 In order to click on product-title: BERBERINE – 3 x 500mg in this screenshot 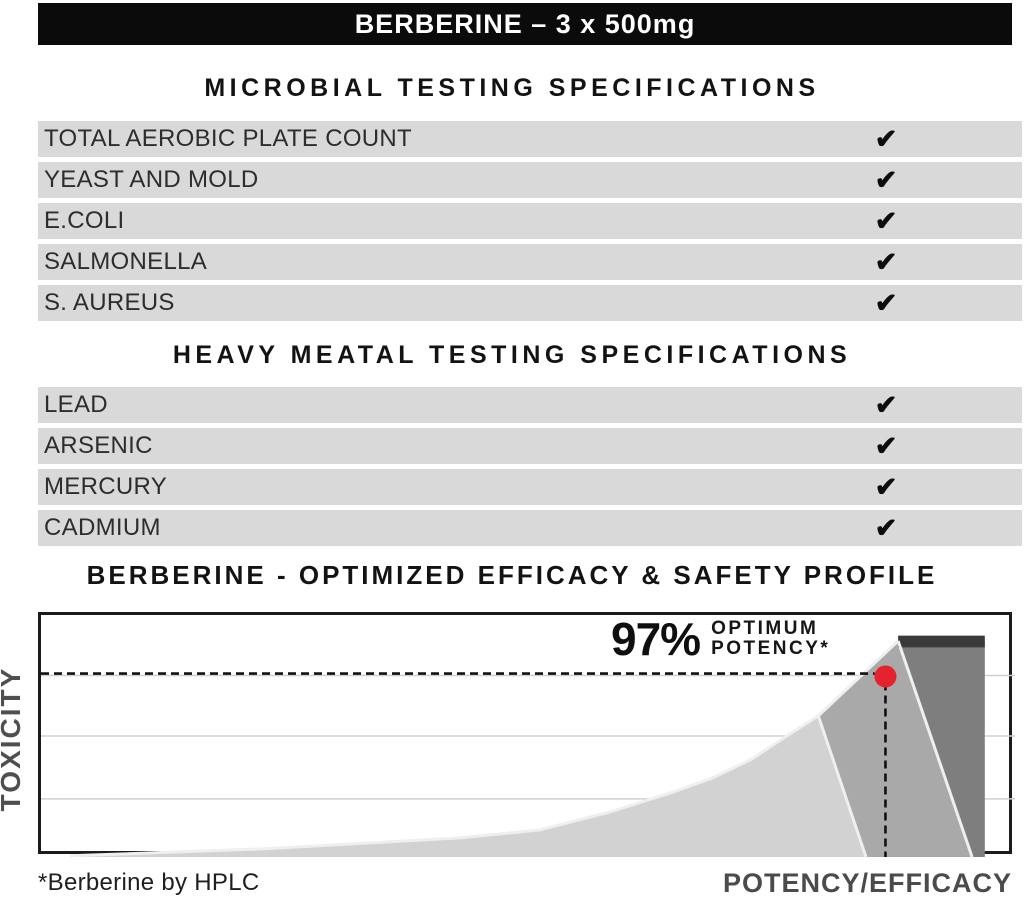, I will do `click(525, 23)`.